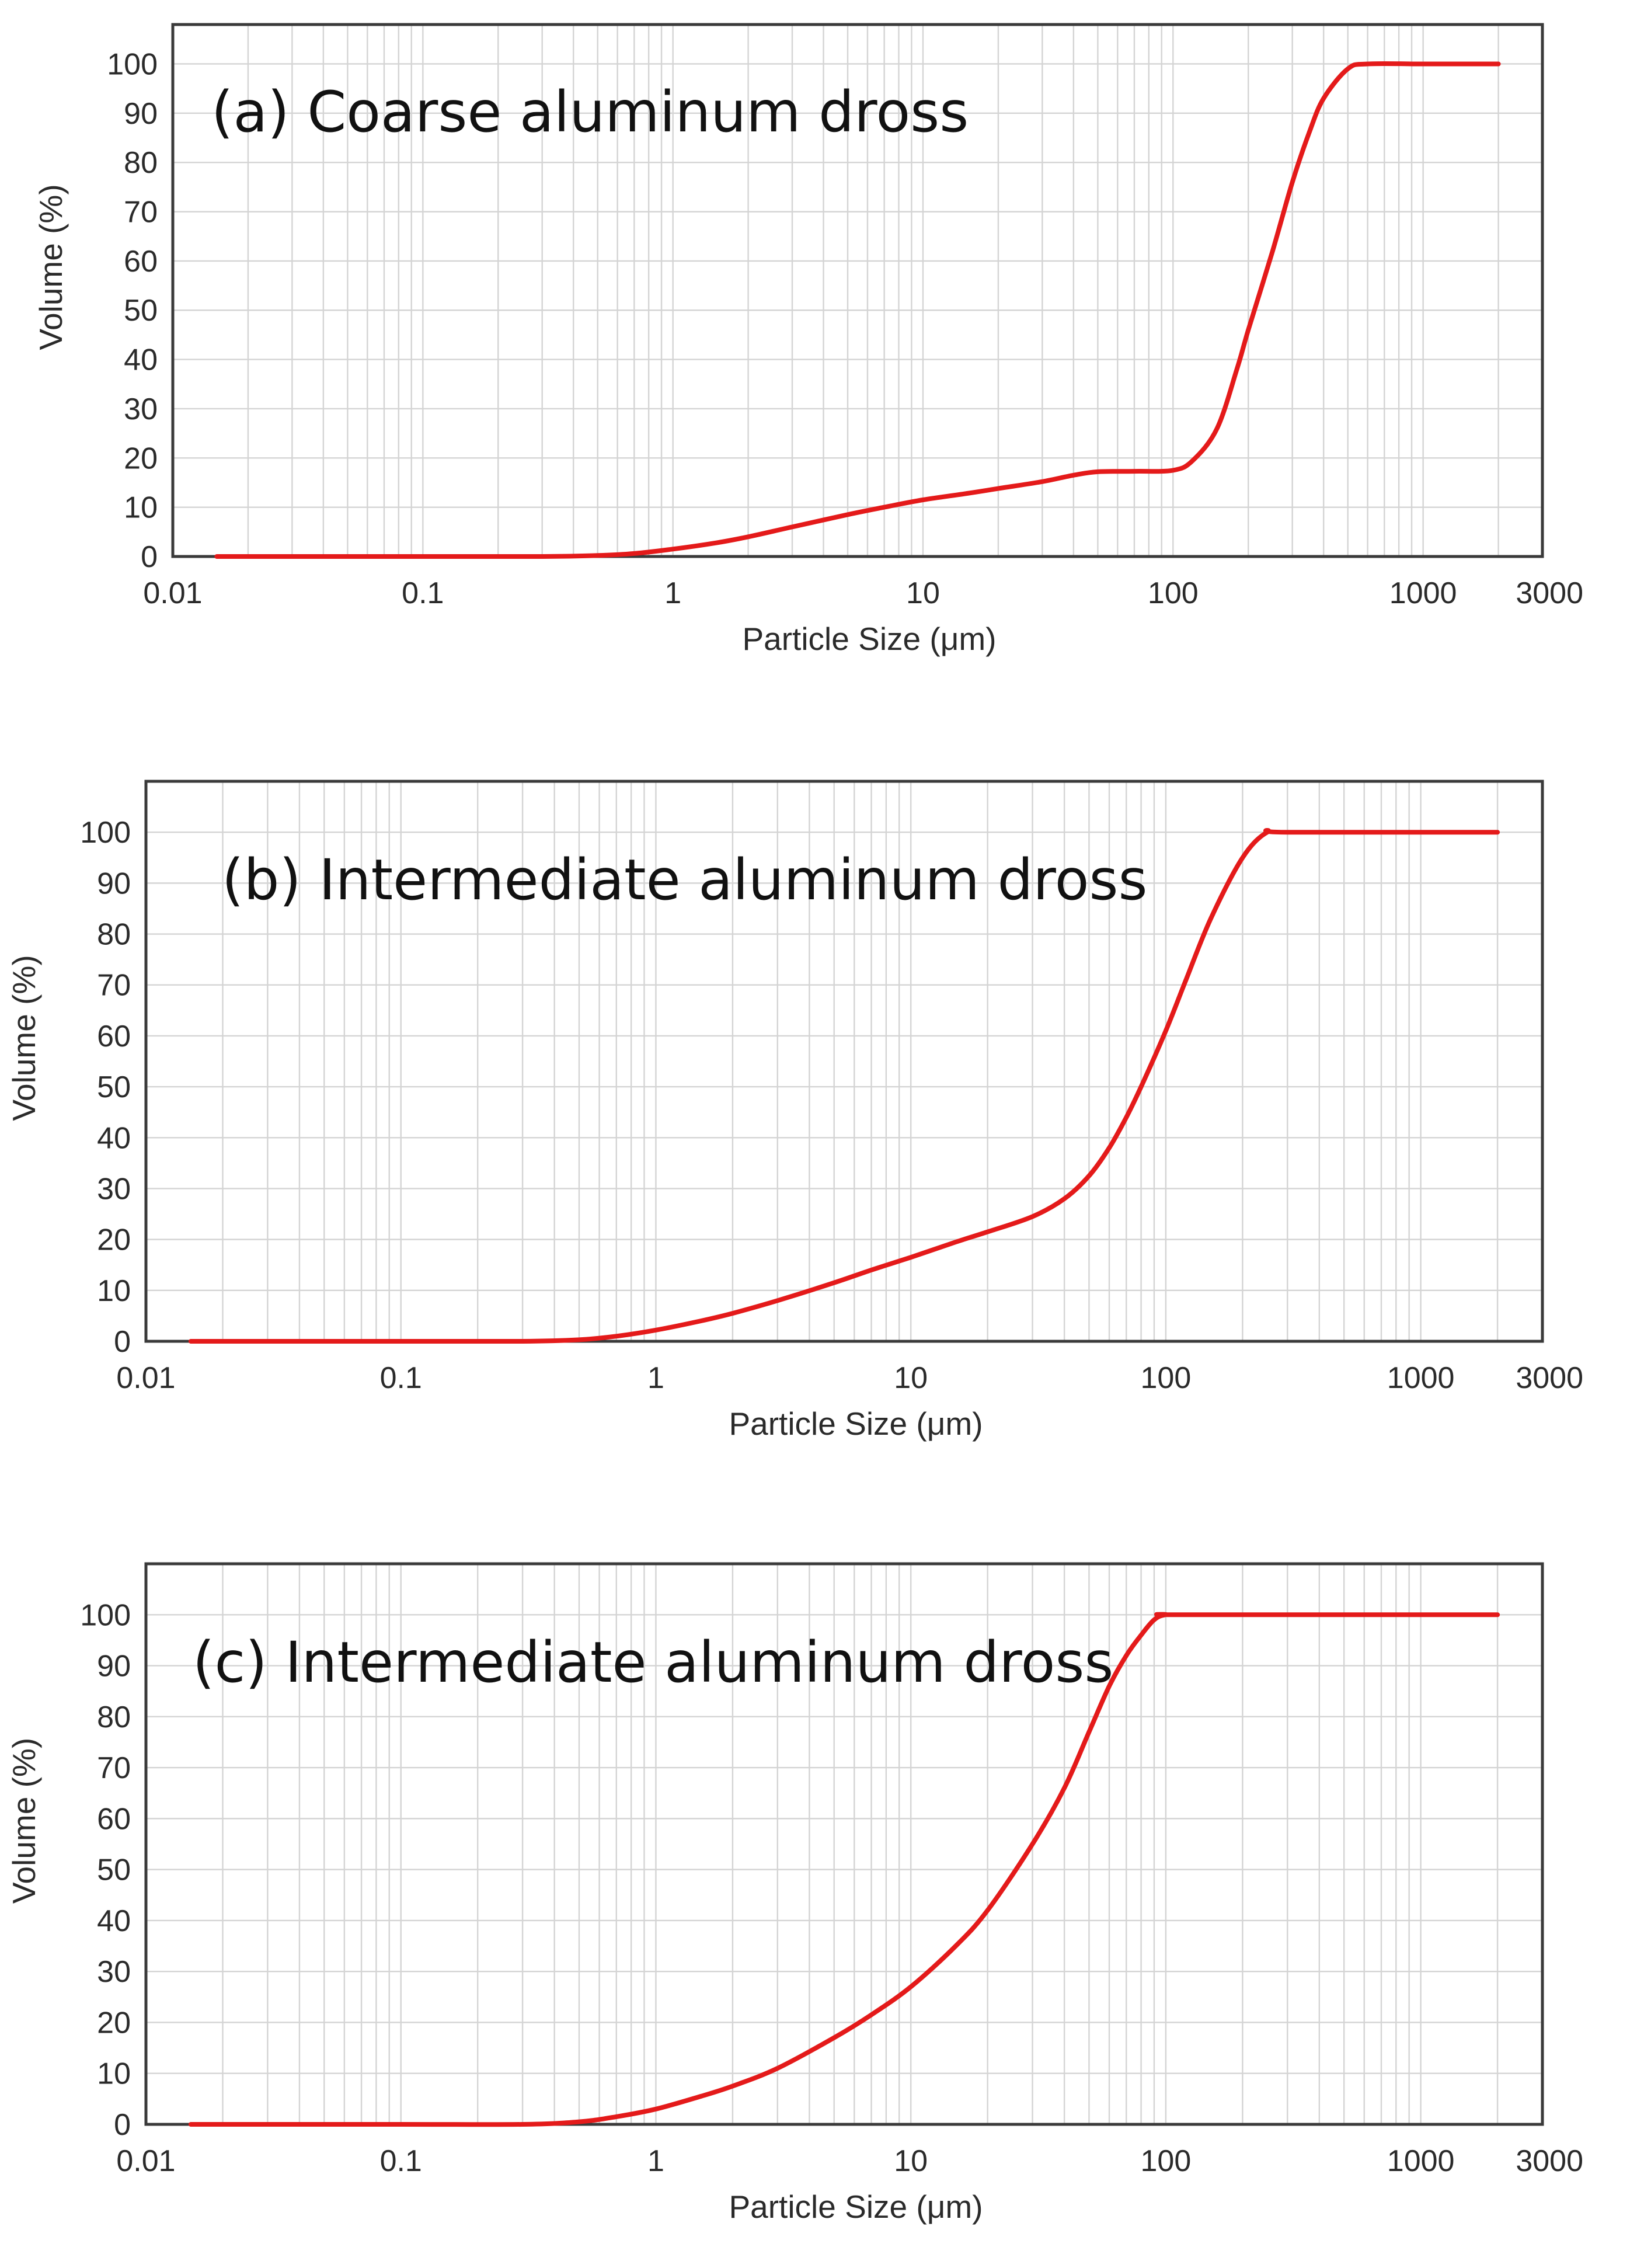  Describe the element at coordinates (590, 112) in the screenshot. I see `panel-title: (a) Coarse aluminum dross` at that location.